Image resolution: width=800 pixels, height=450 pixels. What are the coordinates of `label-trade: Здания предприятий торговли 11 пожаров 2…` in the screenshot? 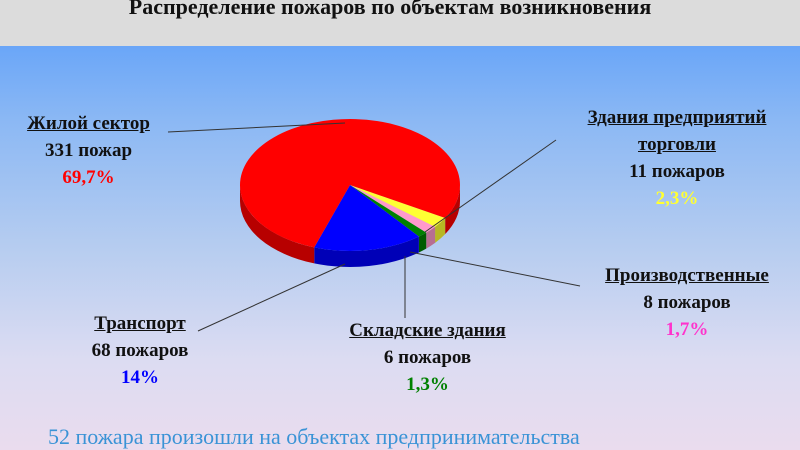 It's located at (677, 158).